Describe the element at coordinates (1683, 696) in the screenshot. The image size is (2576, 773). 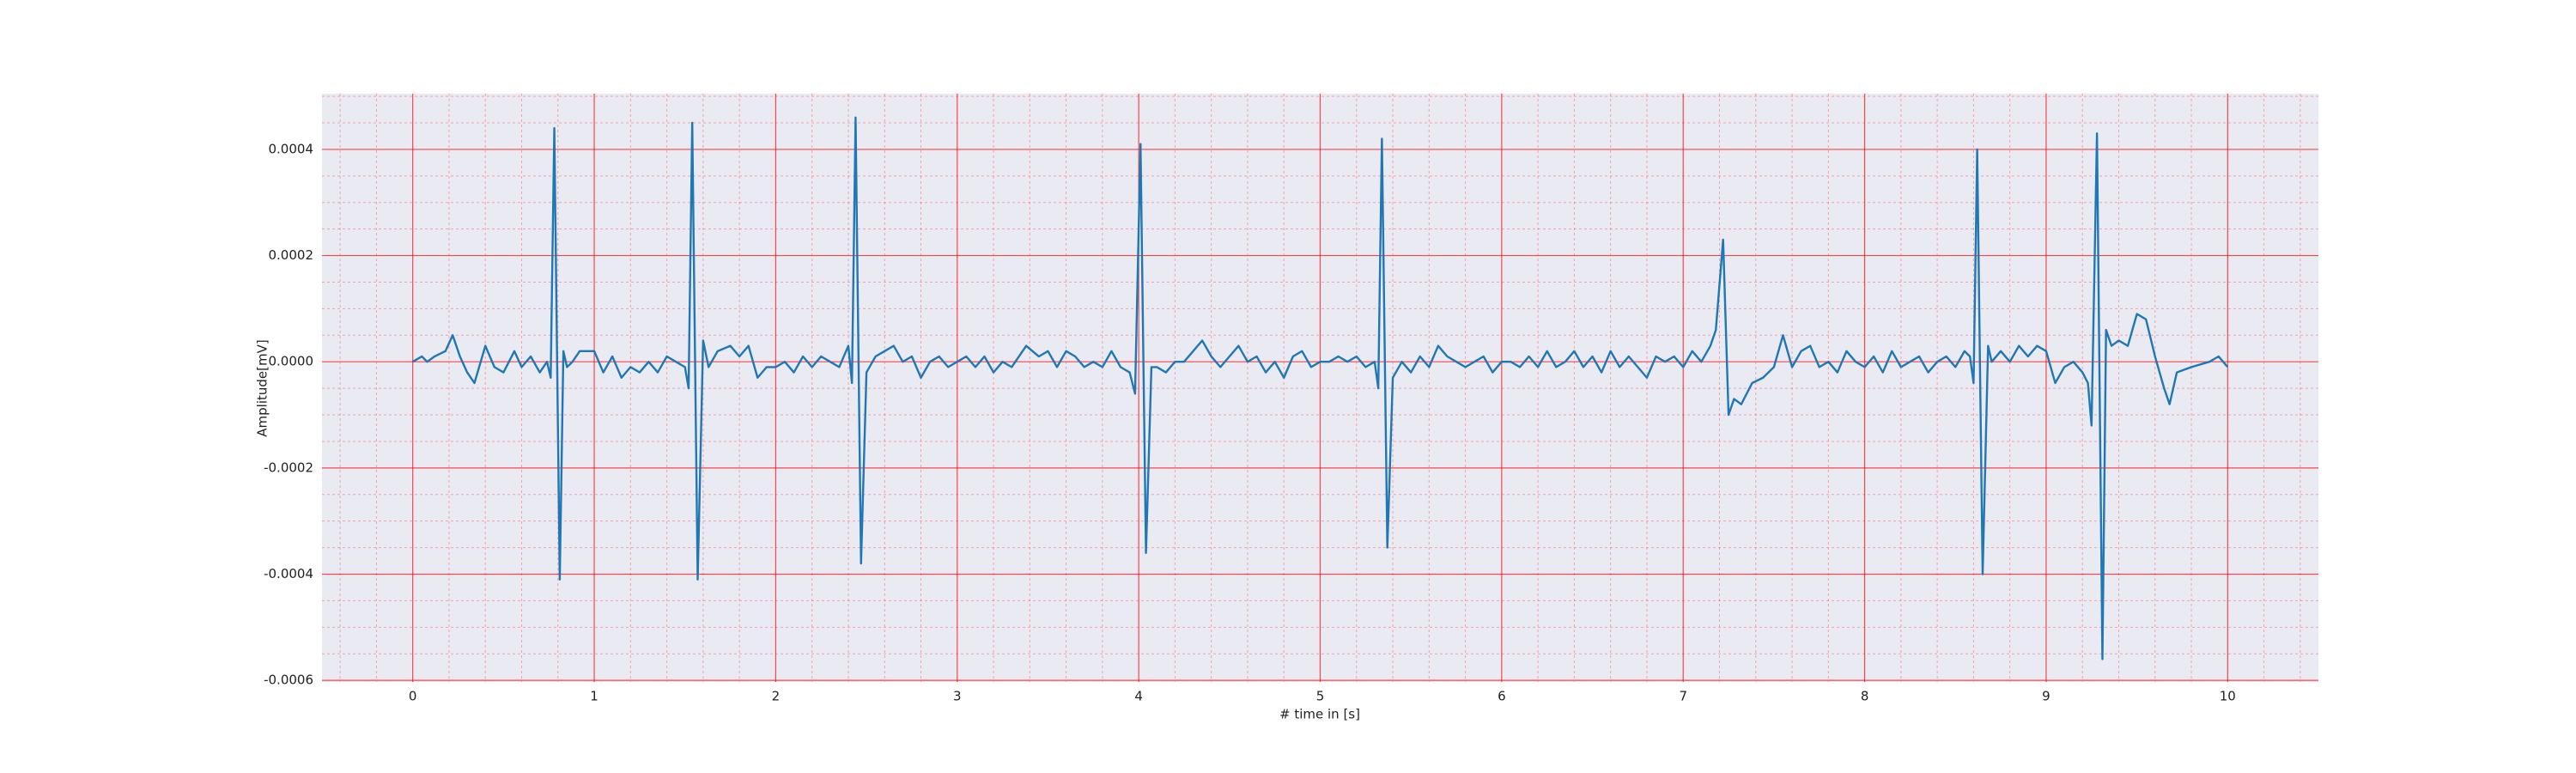
I see `x-tick-label: 7` at that location.